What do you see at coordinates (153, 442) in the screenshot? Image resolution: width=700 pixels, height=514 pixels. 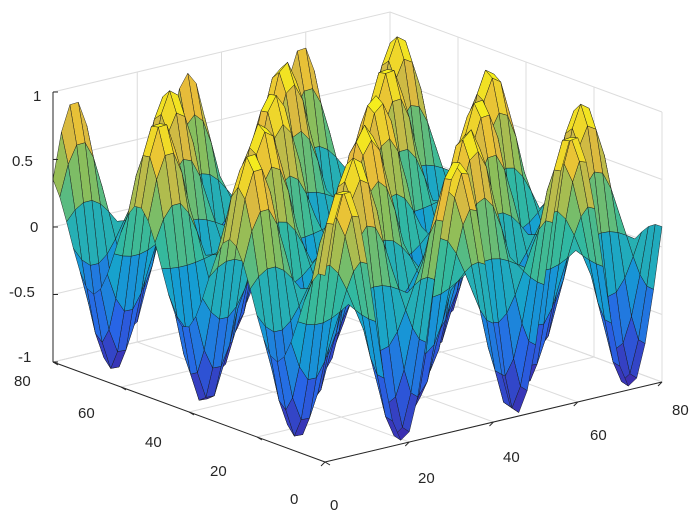 I see `y-tick-label-40: 40` at bounding box center [153, 442].